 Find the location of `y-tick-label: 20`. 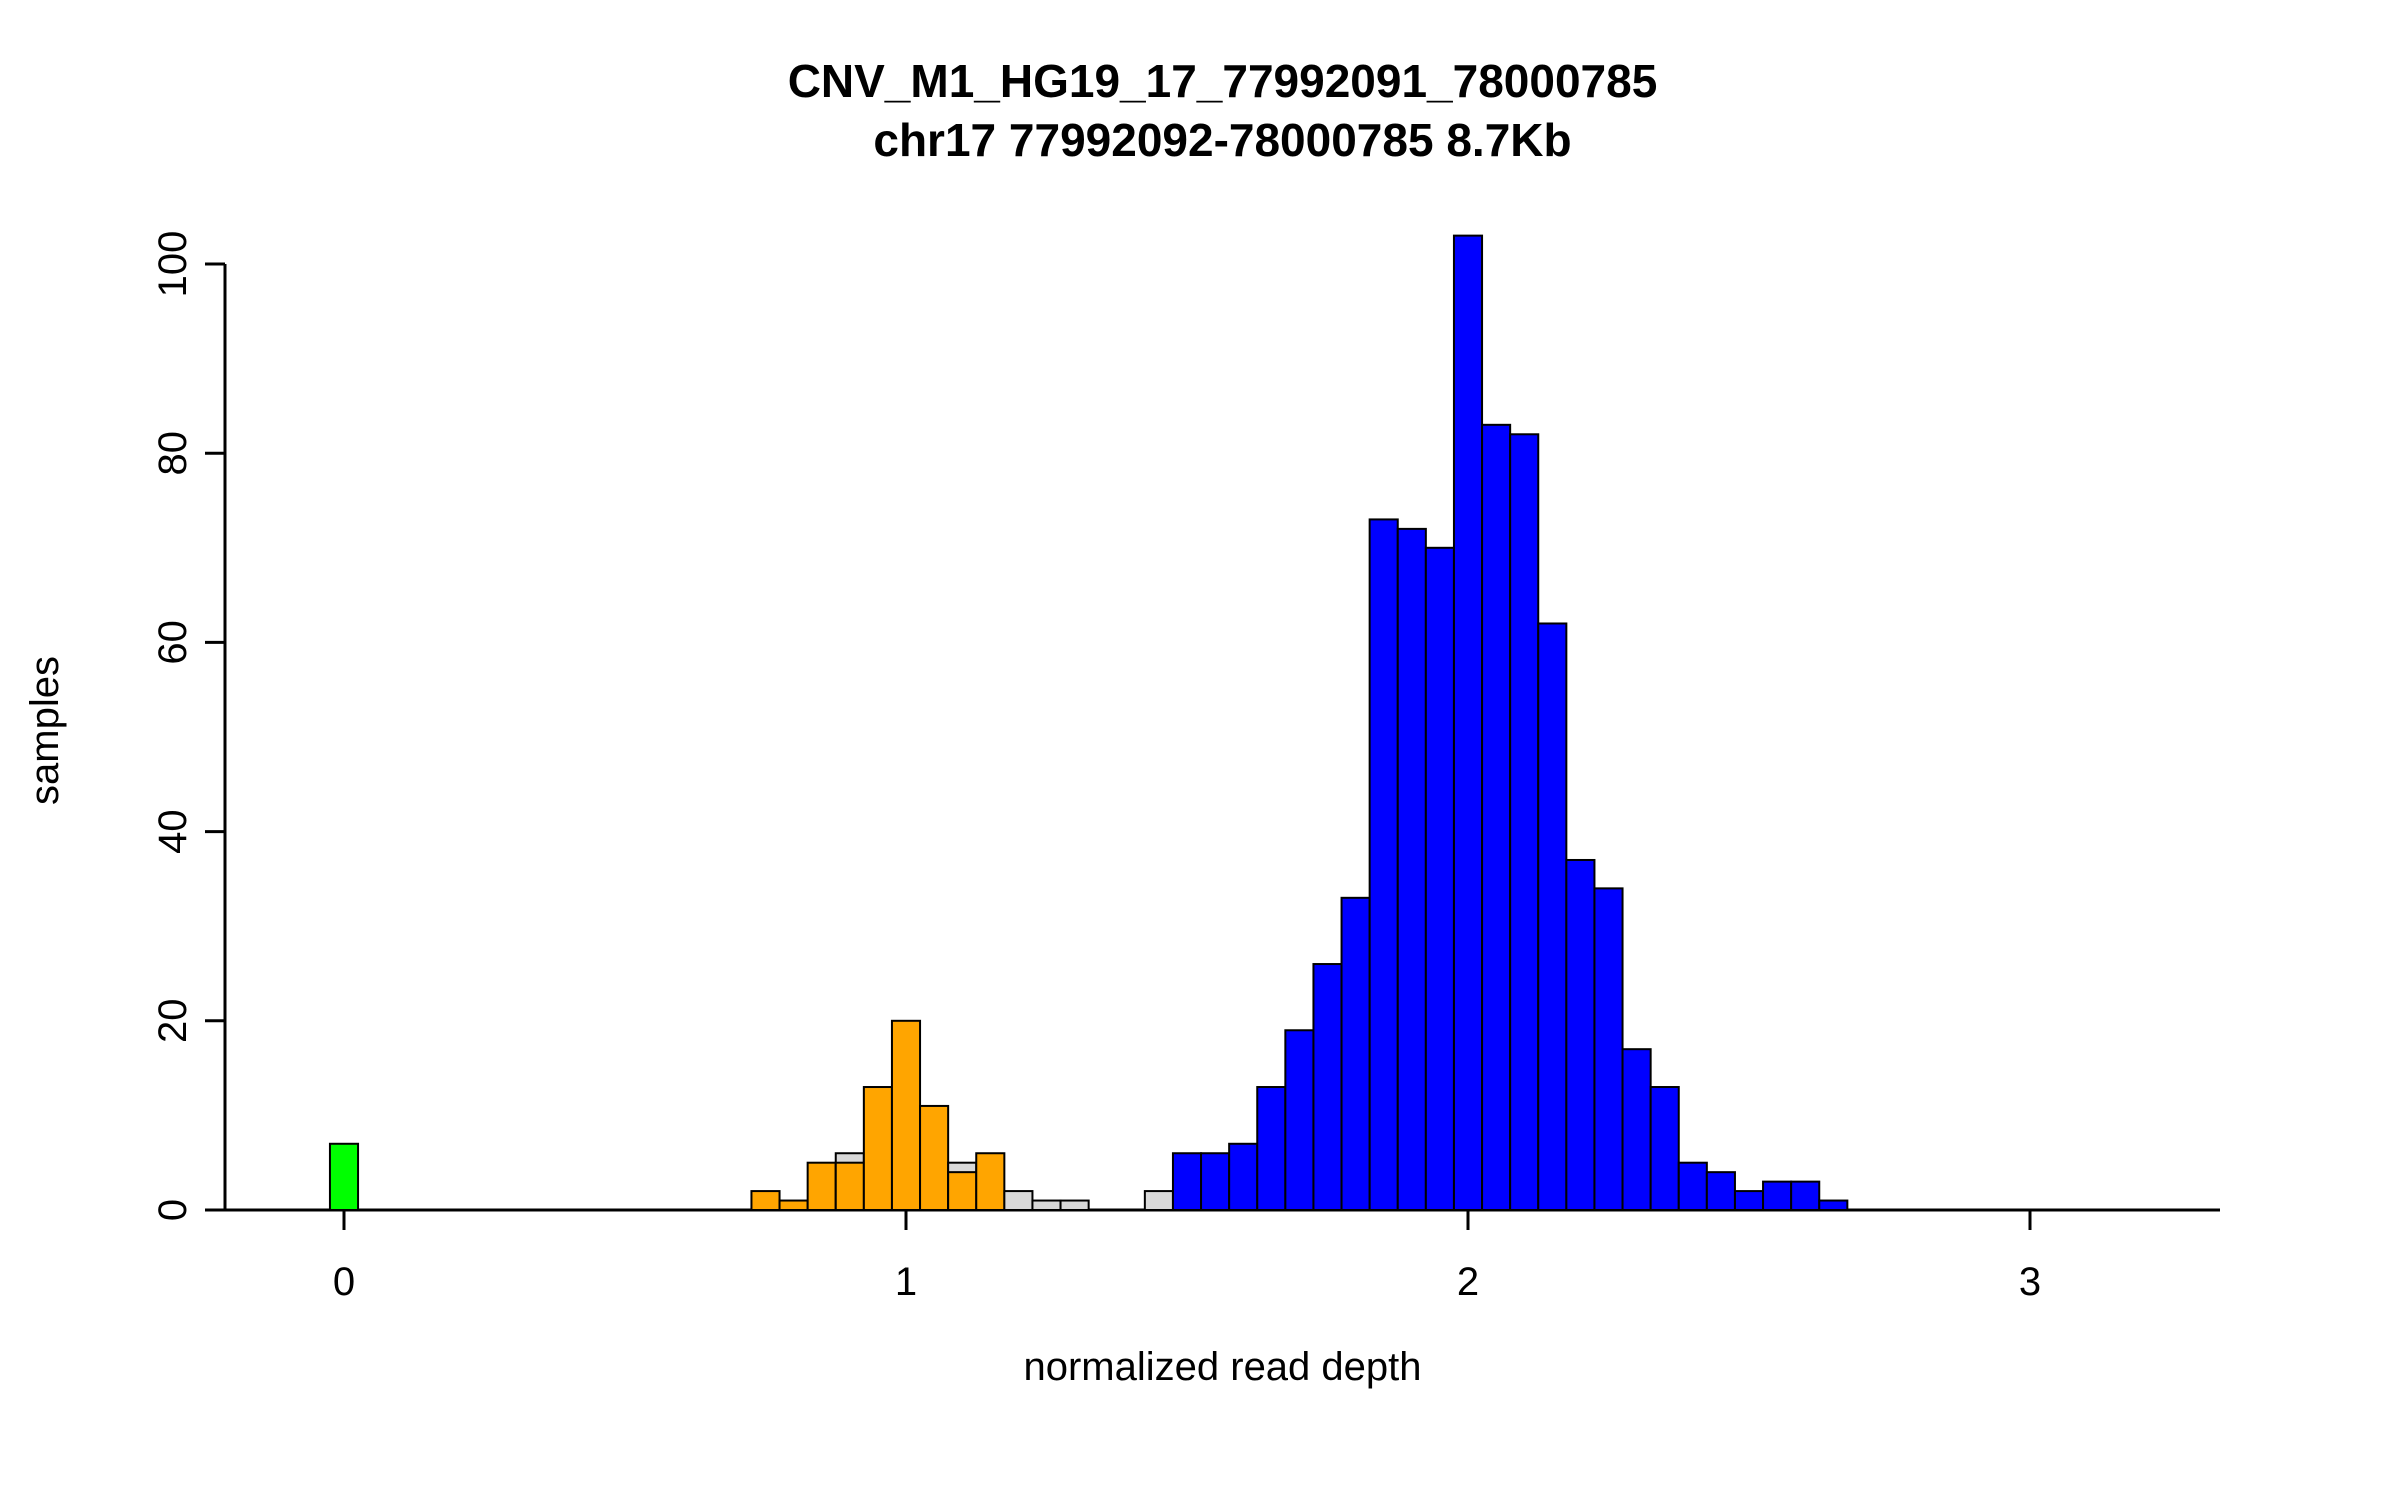

y-tick-label: 20 is located at coordinates (173, 1021).